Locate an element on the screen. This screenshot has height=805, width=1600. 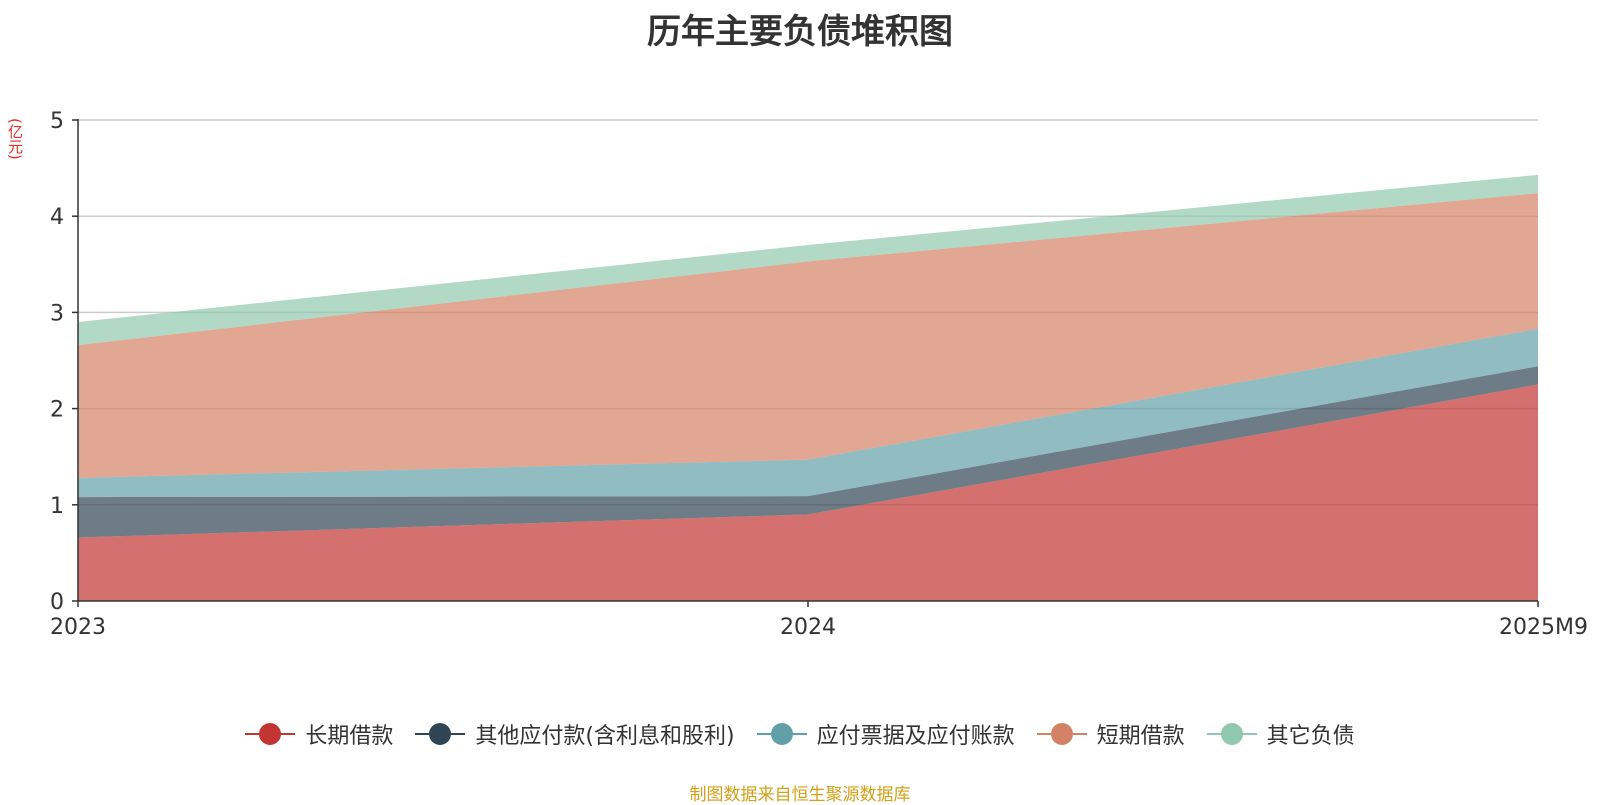
x-tick-label: 2025M9 is located at coordinates (1543, 627).